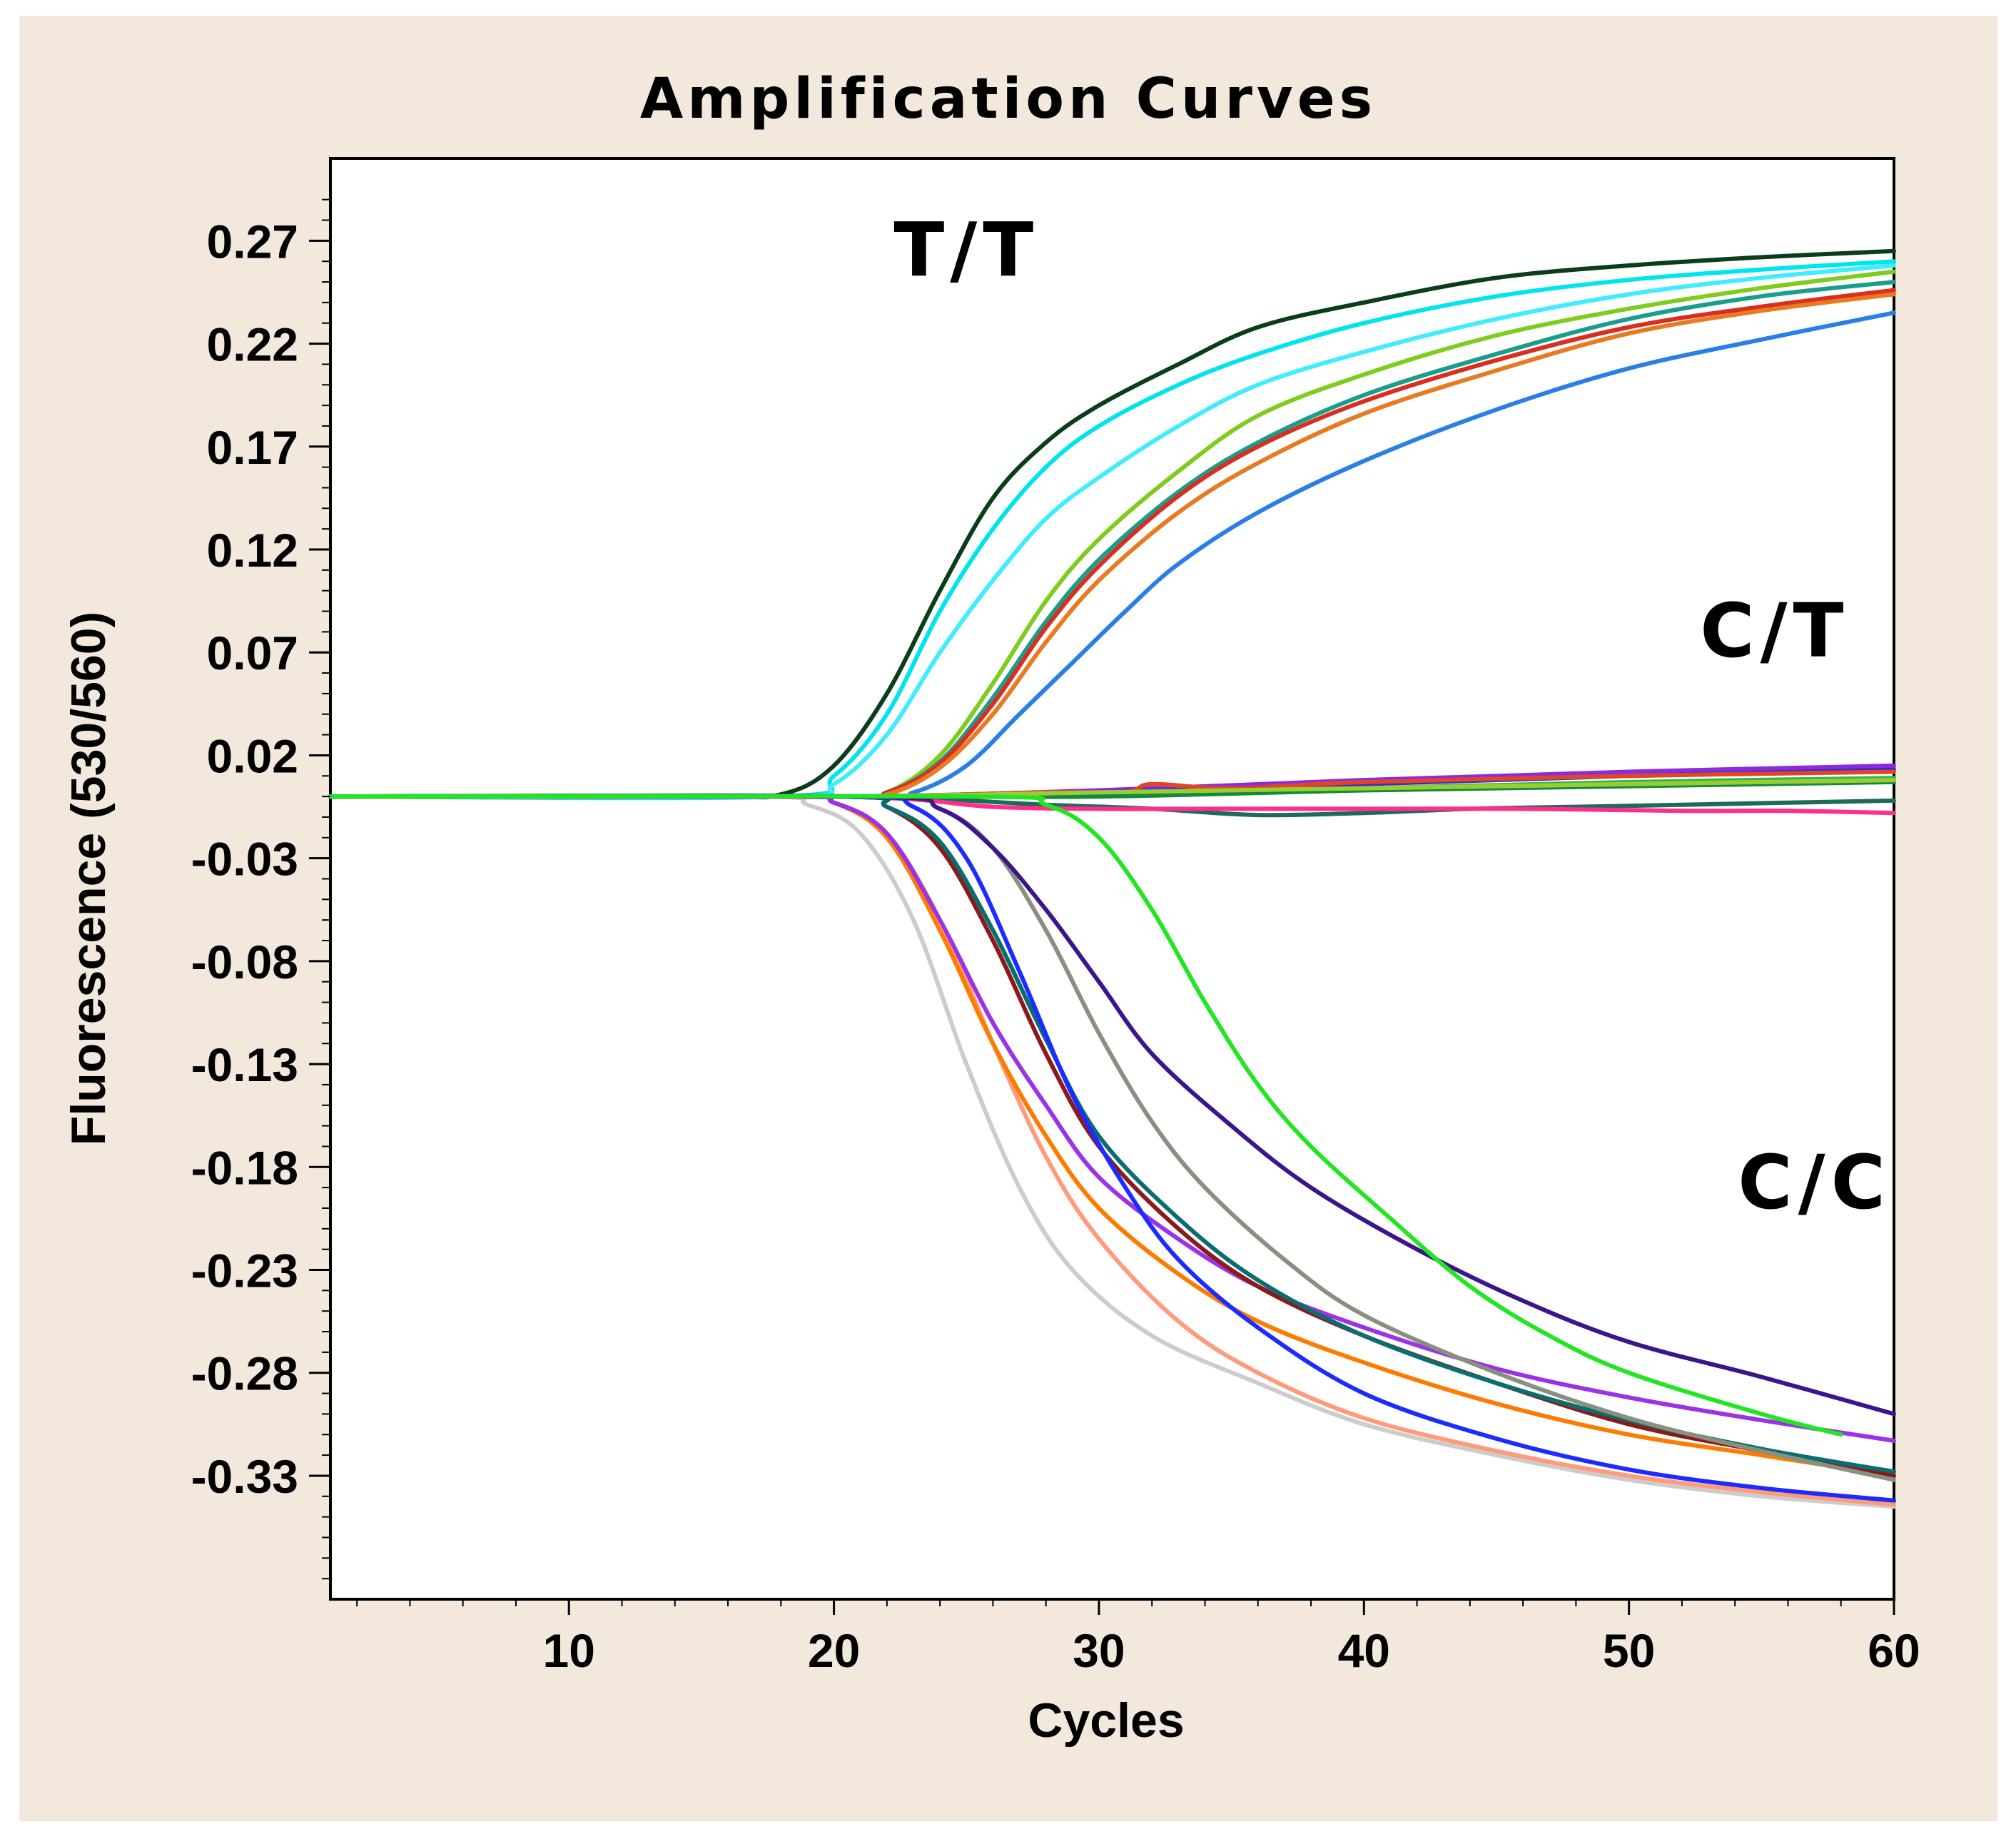  Describe the element at coordinates (1364, 1650) in the screenshot. I see `x-tick-label: 40` at that location.